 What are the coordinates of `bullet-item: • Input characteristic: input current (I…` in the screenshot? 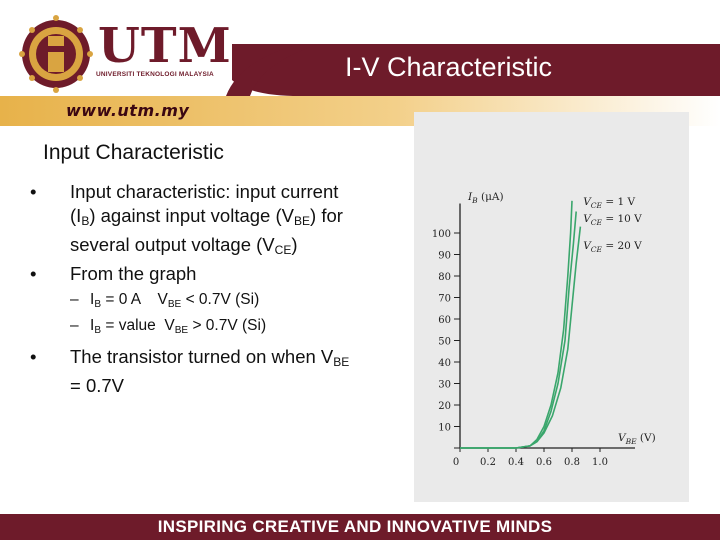 It's located at (186, 219).